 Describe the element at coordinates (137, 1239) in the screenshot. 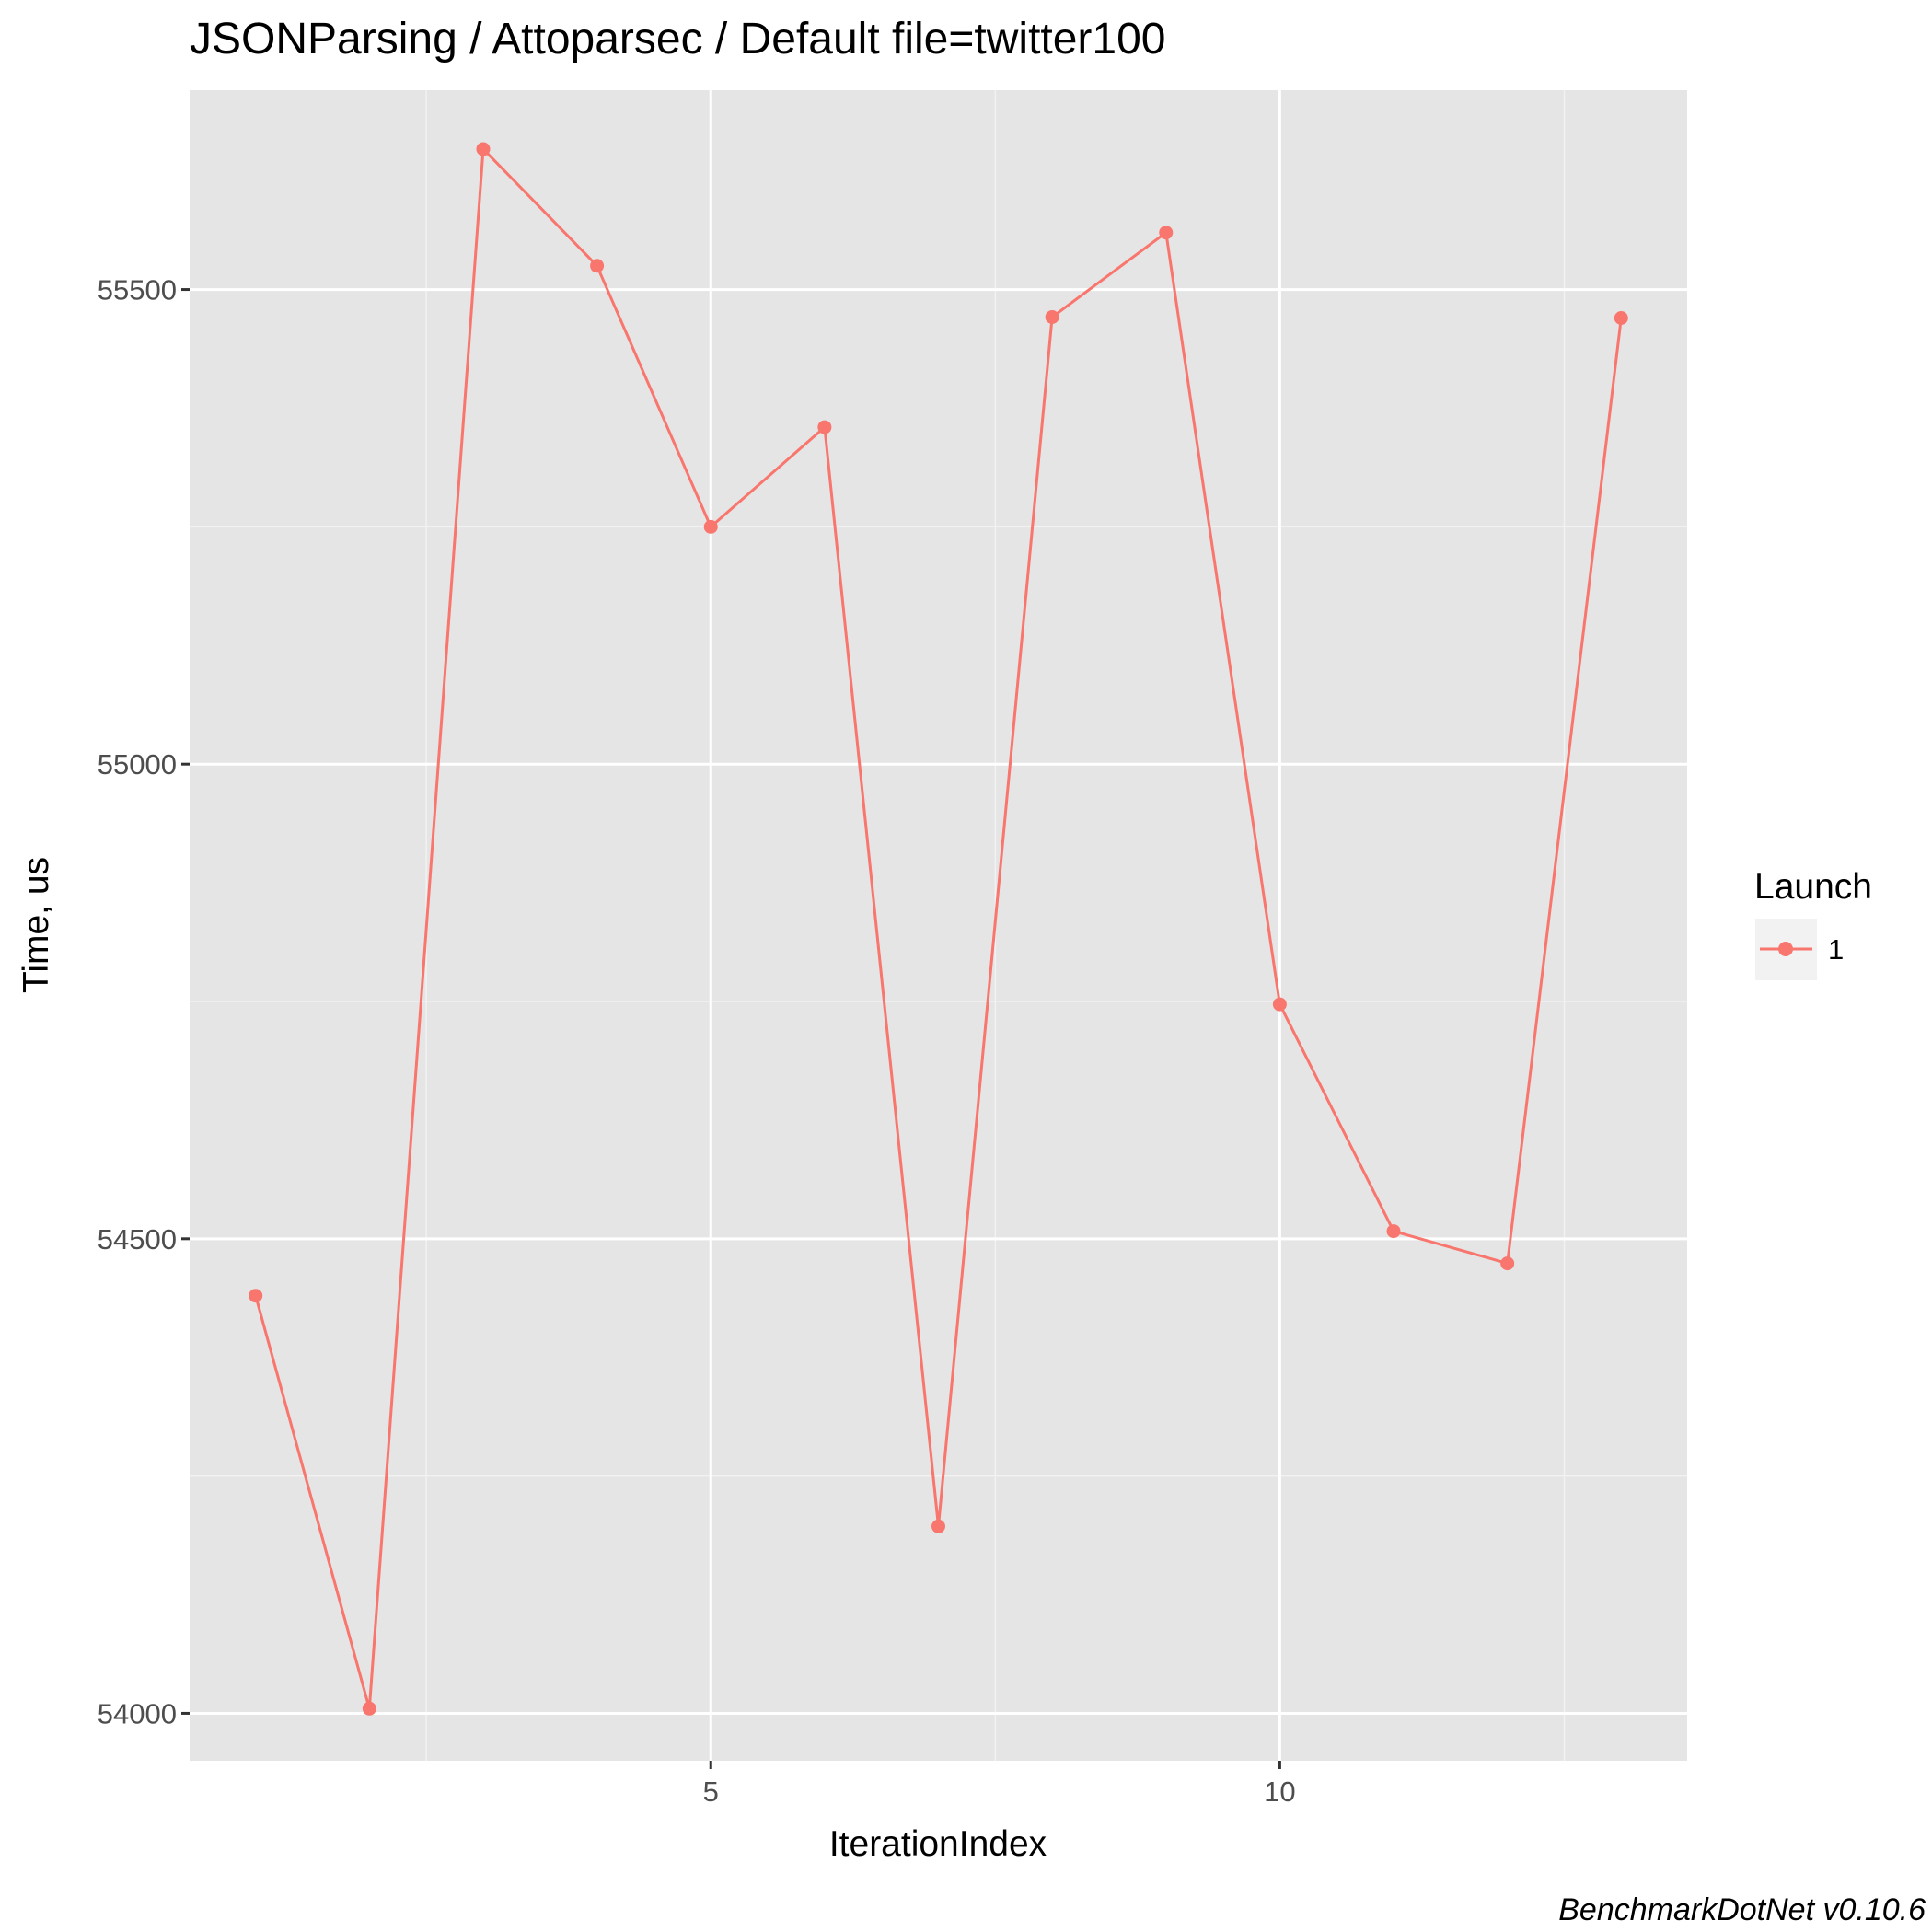

I see `y-tick-label: 54500` at that location.